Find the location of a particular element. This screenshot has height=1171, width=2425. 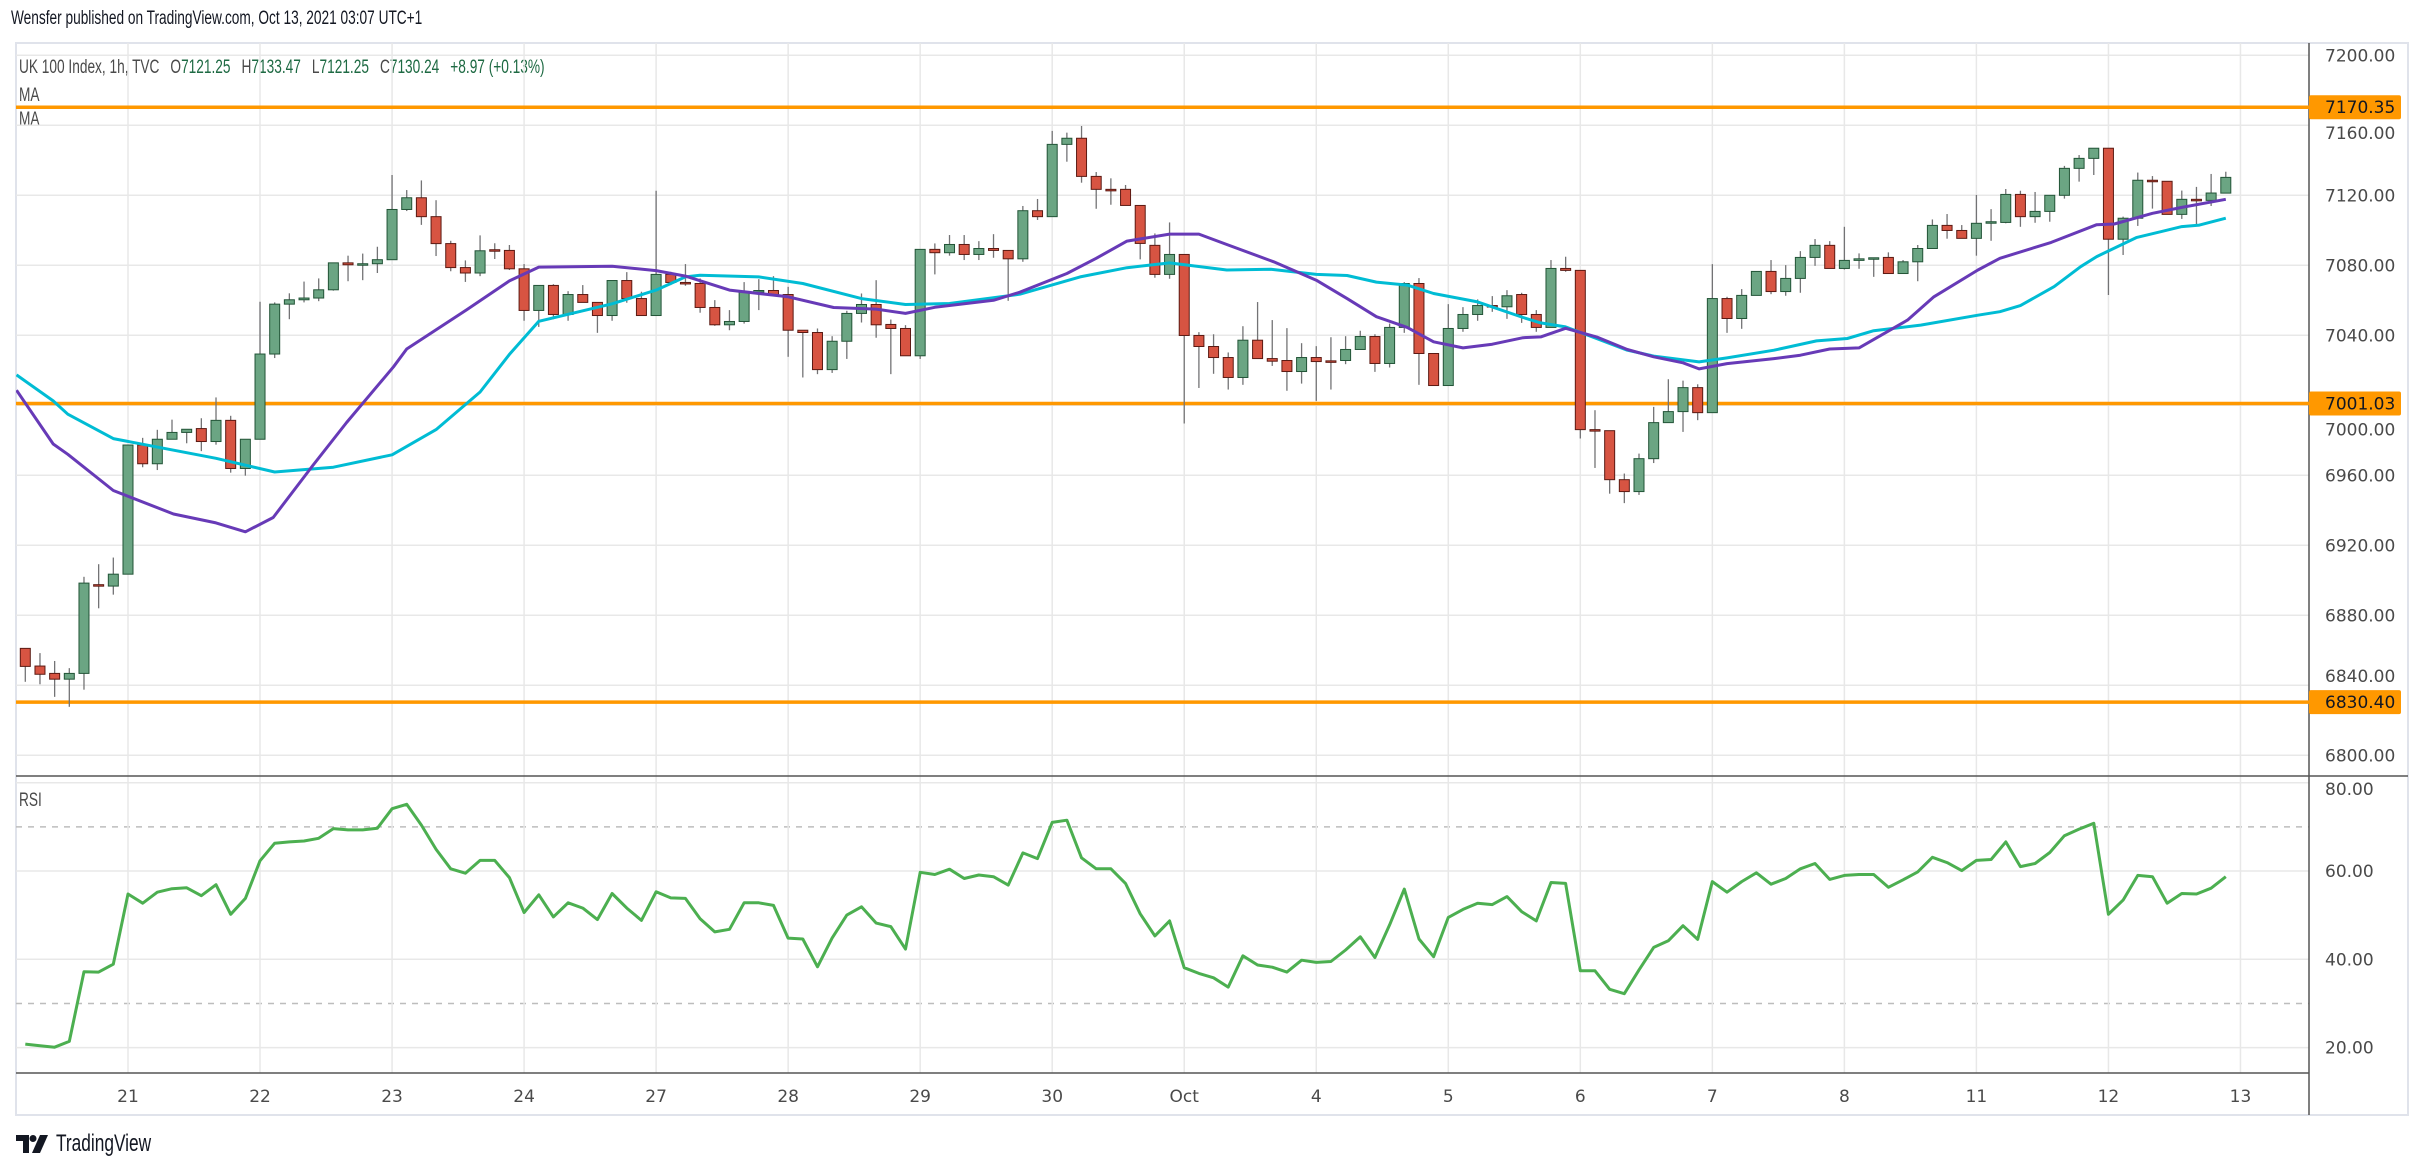

time-tick-label: Oct is located at coordinates (1185, 1097).